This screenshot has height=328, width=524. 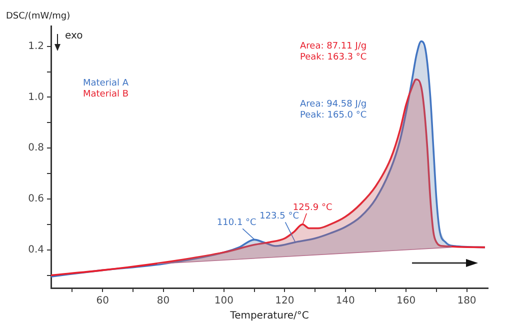 What do you see at coordinates (106, 94) in the screenshot?
I see `text: Material B` at bounding box center [106, 94].